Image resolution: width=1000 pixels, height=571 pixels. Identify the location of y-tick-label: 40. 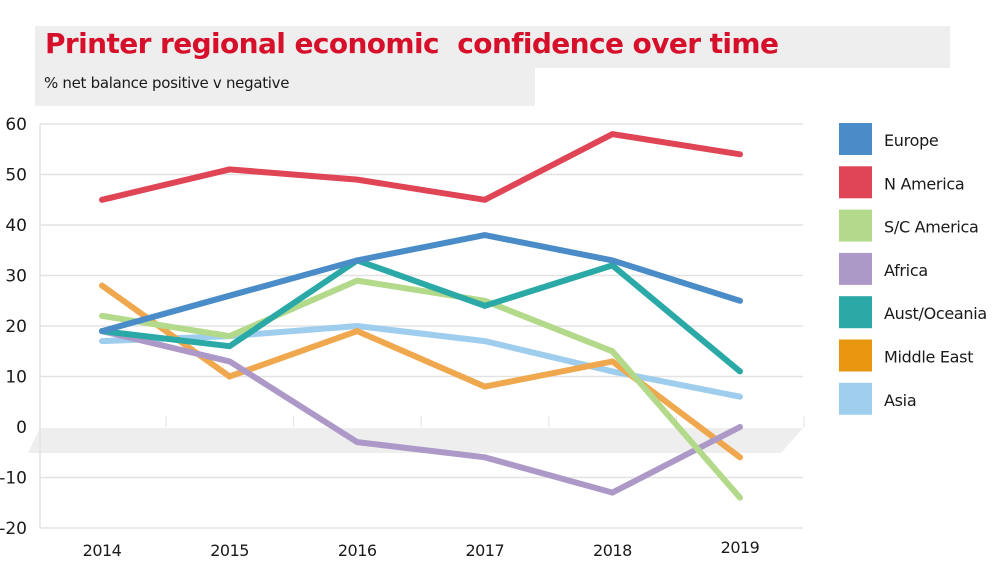
(16, 226).